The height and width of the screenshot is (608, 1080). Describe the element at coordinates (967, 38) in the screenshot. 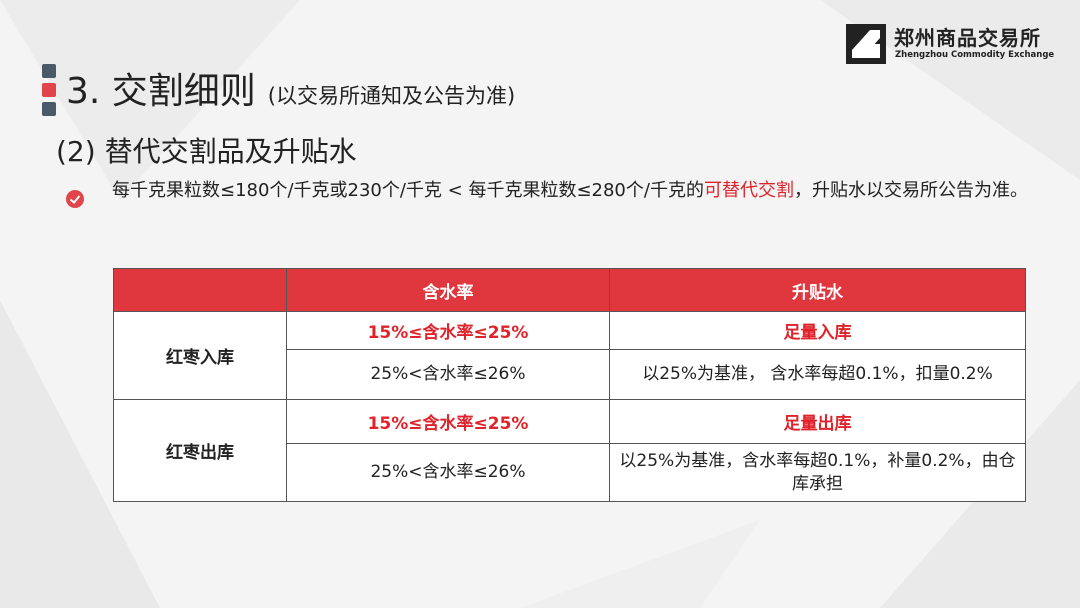

I see `logo-name-cn: 郑州商品交易所` at that location.